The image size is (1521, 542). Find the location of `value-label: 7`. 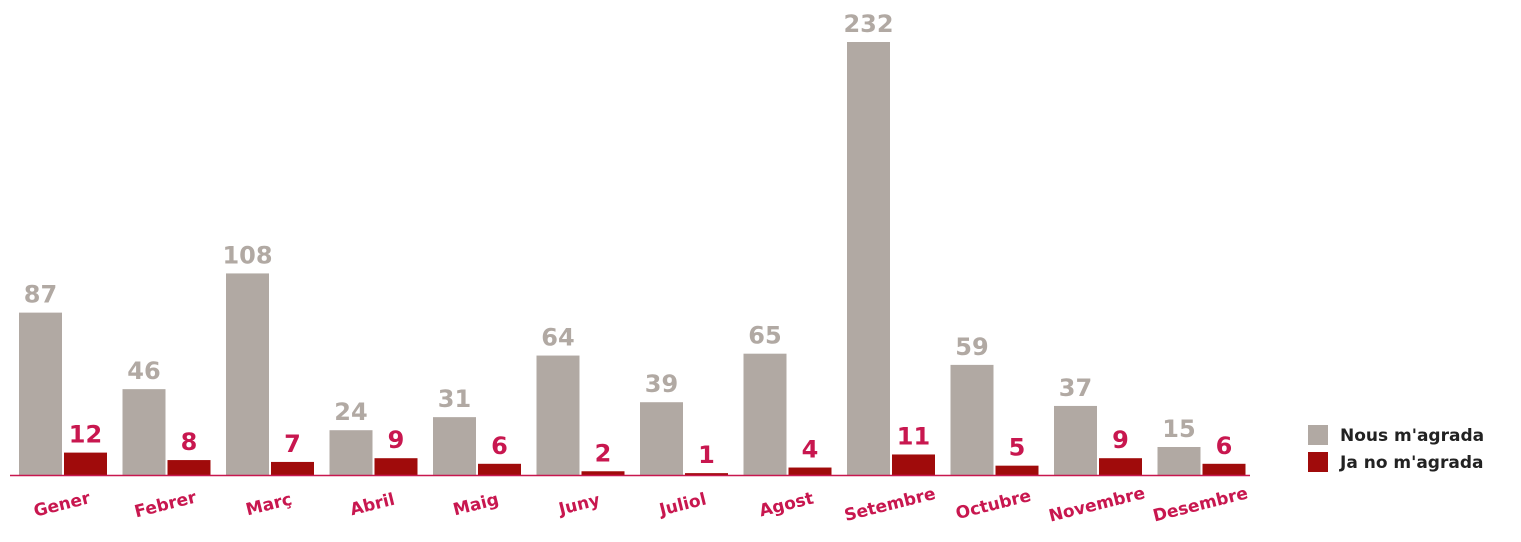

value-label: 7 is located at coordinates (292, 444).